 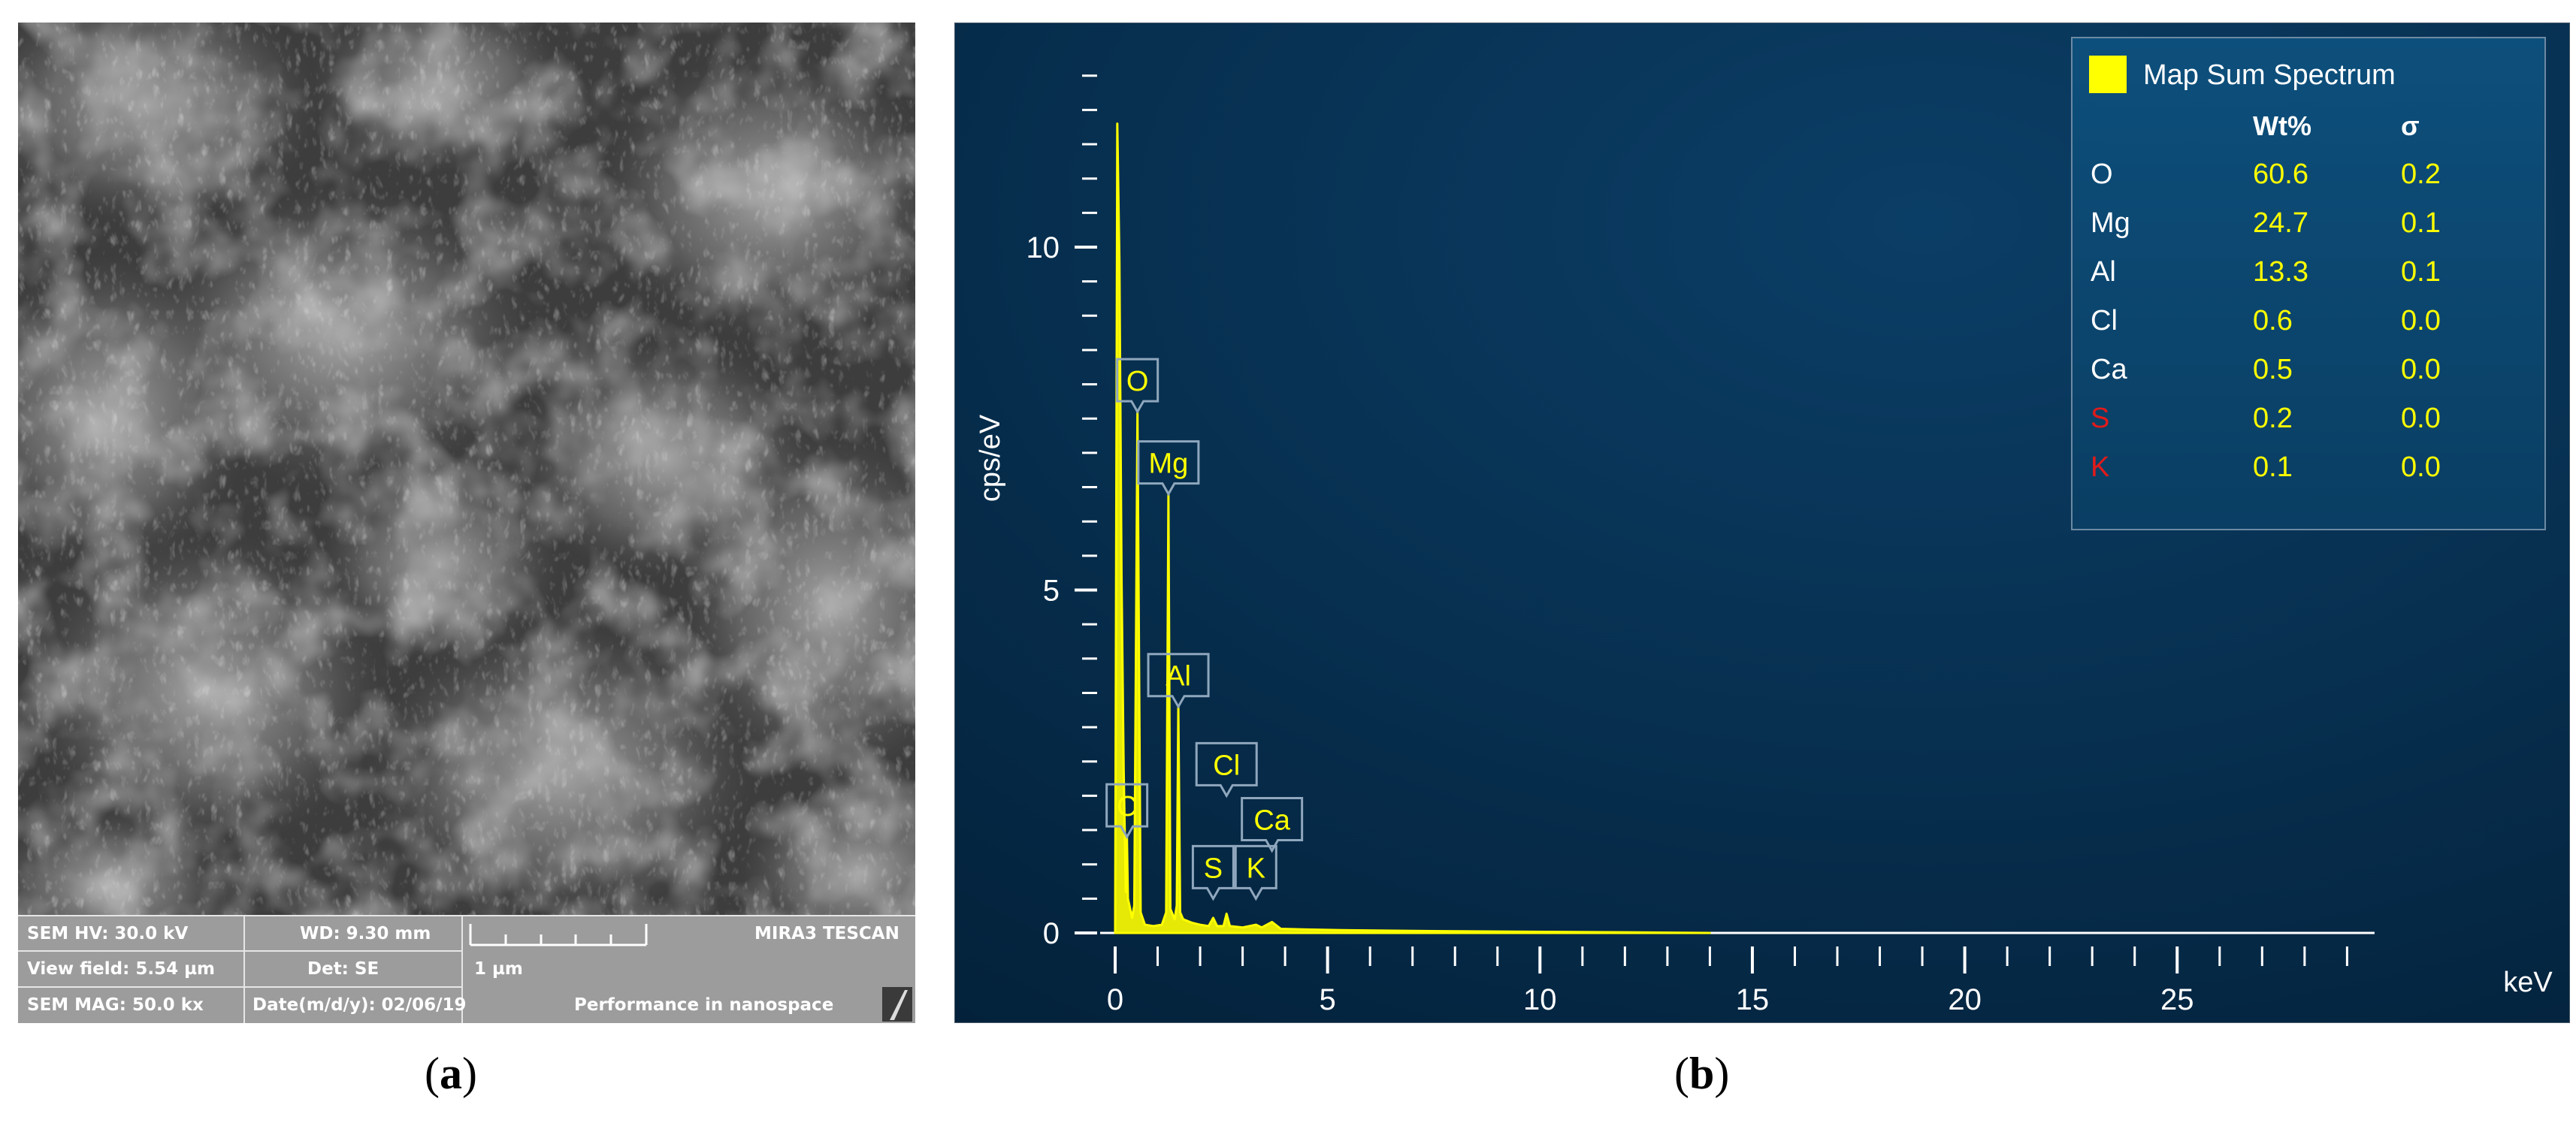 I want to click on legend-label: Map Sum Spectrum, so click(x=2270, y=75).